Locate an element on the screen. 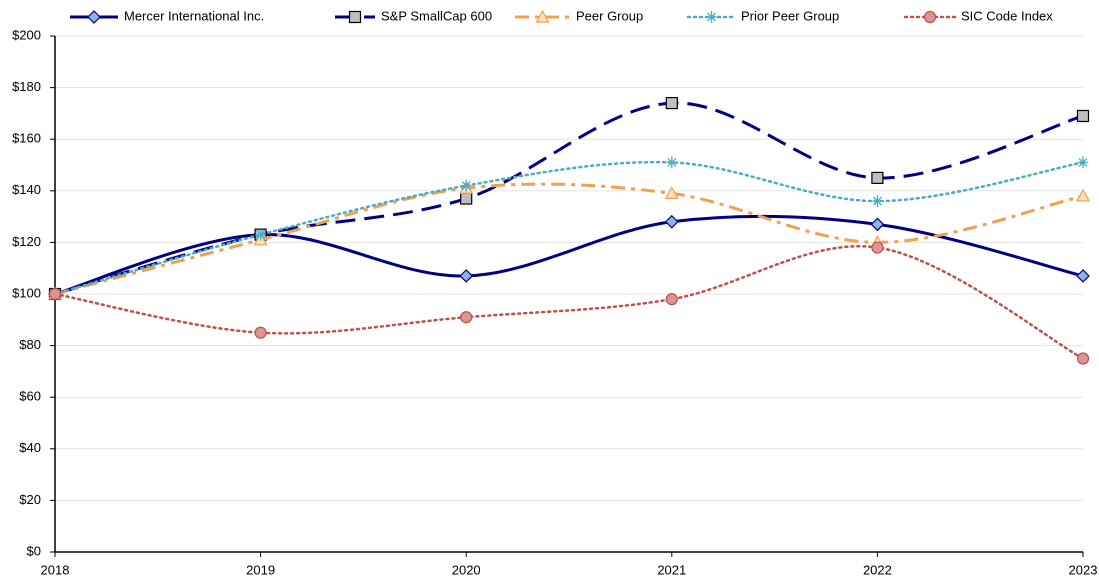  y-tick-label: $40 is located at coordinates (30, 447).